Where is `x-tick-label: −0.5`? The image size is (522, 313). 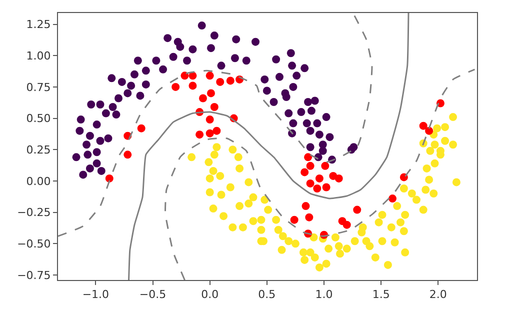
x-tick-label: −0.5 is located at coordinates (152, 295).